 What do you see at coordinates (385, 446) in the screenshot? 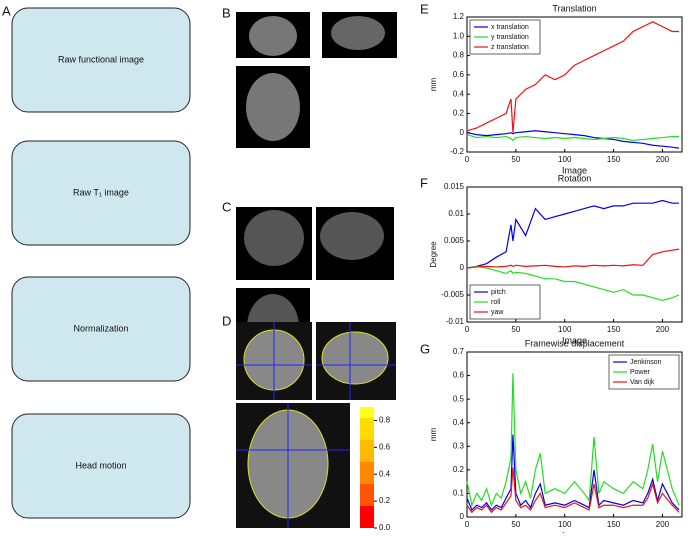
I see `colorbar-tick-label: 0.6` at bounding box center [385, 446].